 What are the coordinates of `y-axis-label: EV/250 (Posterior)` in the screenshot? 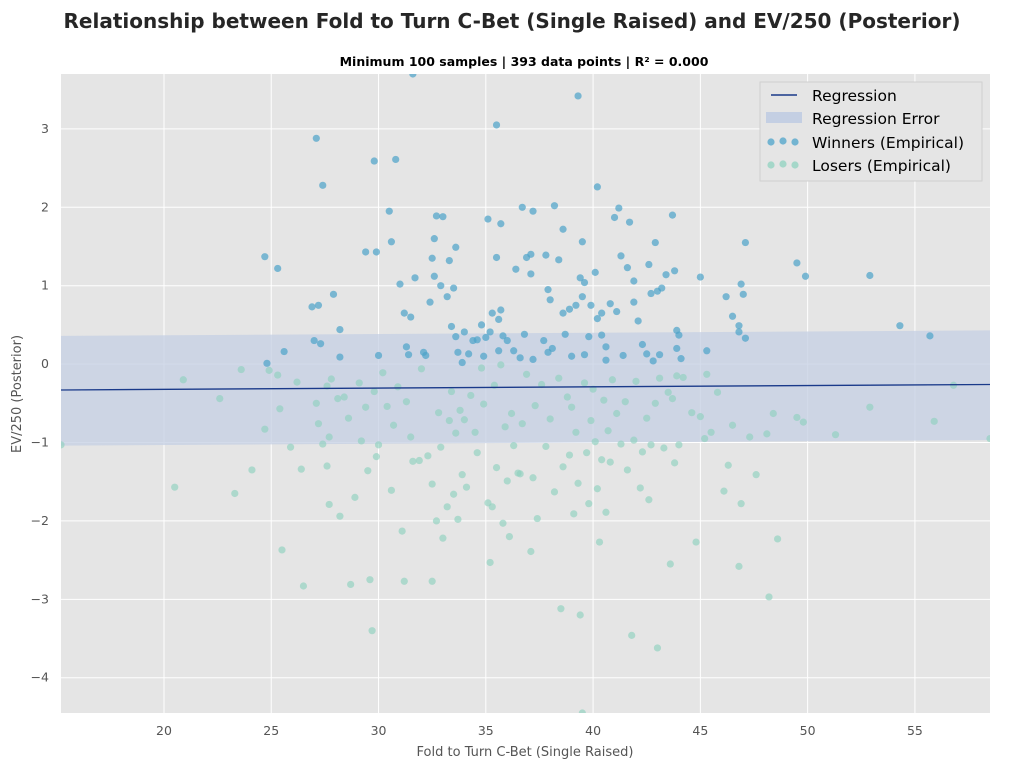 It's located at (17, 394).